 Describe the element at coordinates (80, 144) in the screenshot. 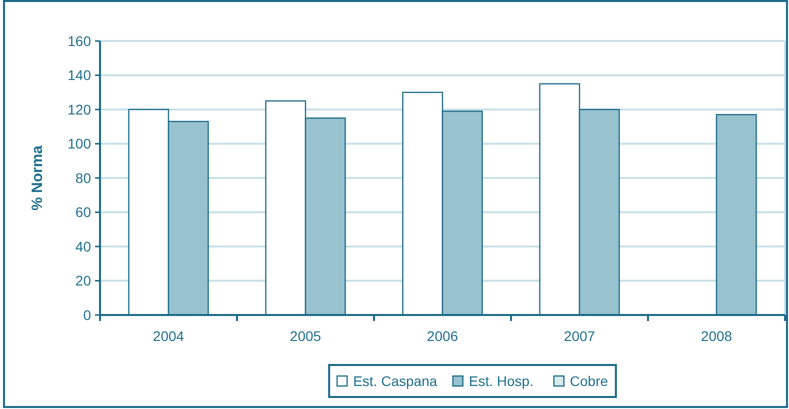

I see `y-tick-label: 100` at that location.